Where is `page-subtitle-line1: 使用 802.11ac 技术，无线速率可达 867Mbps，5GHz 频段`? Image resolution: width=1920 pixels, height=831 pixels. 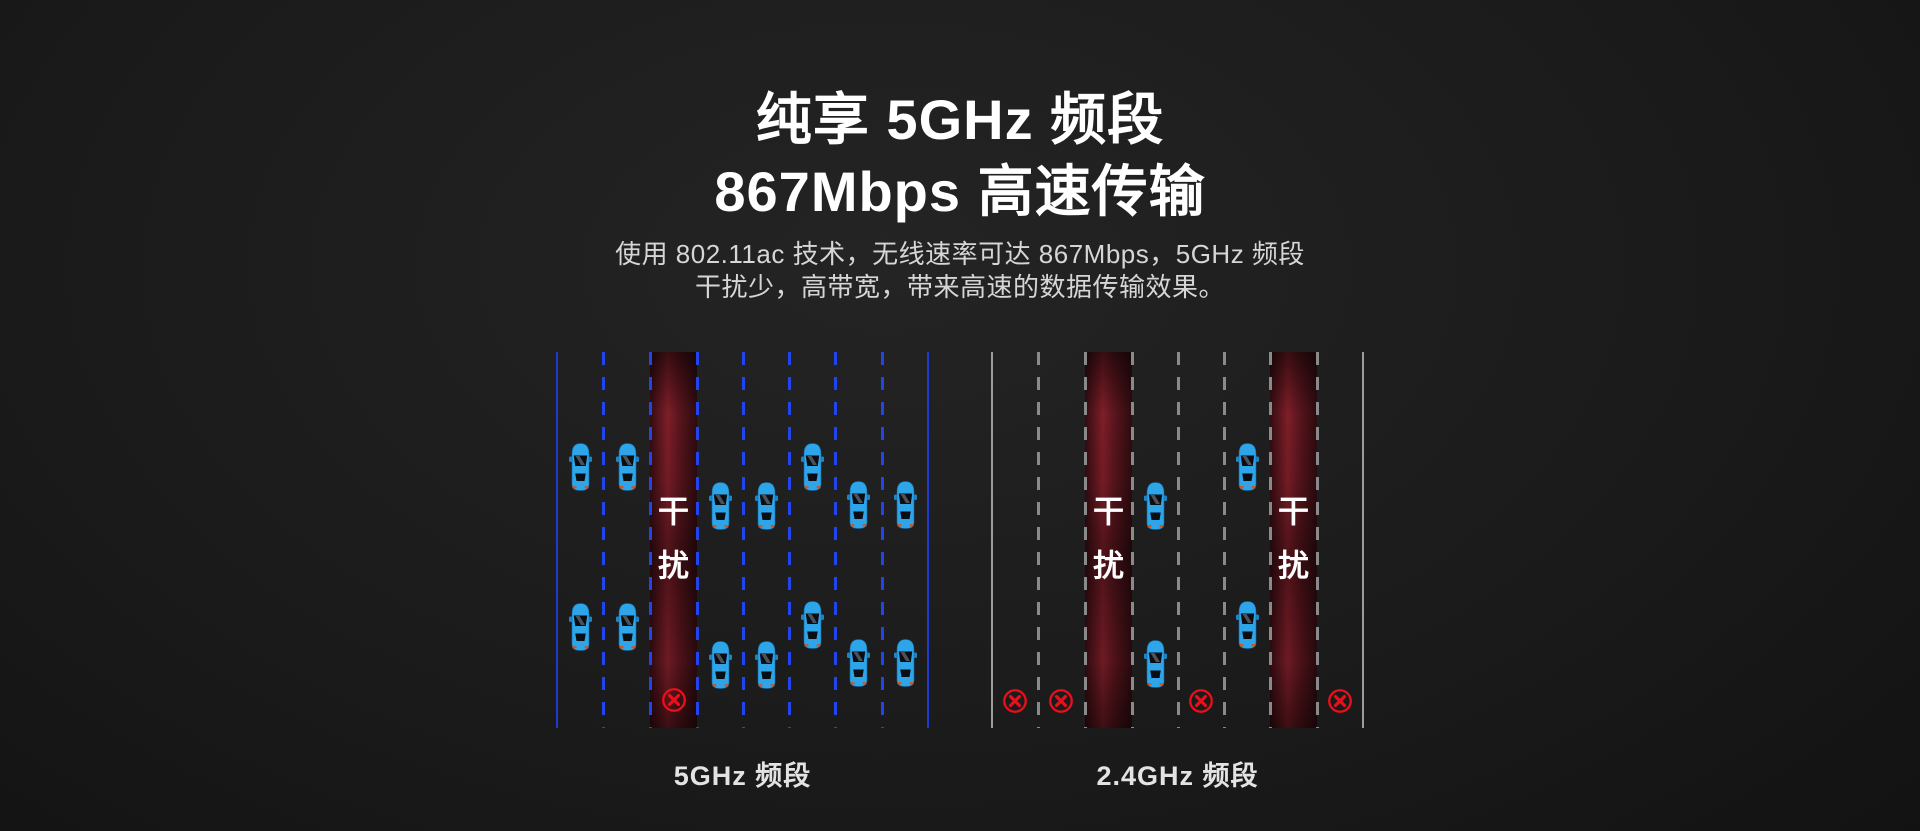
page-subtitle-line1: 使用 802.11ac 技术，无线速率可达 867Mbps，5GHz 频段 is located at coordinates (960, 254).